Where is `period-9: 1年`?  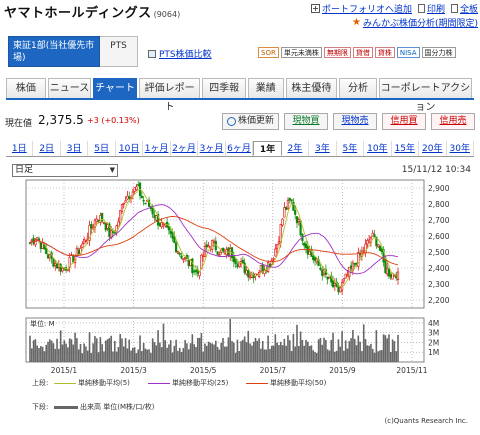 period-9: 1年 is located at coordinates (267, 148).